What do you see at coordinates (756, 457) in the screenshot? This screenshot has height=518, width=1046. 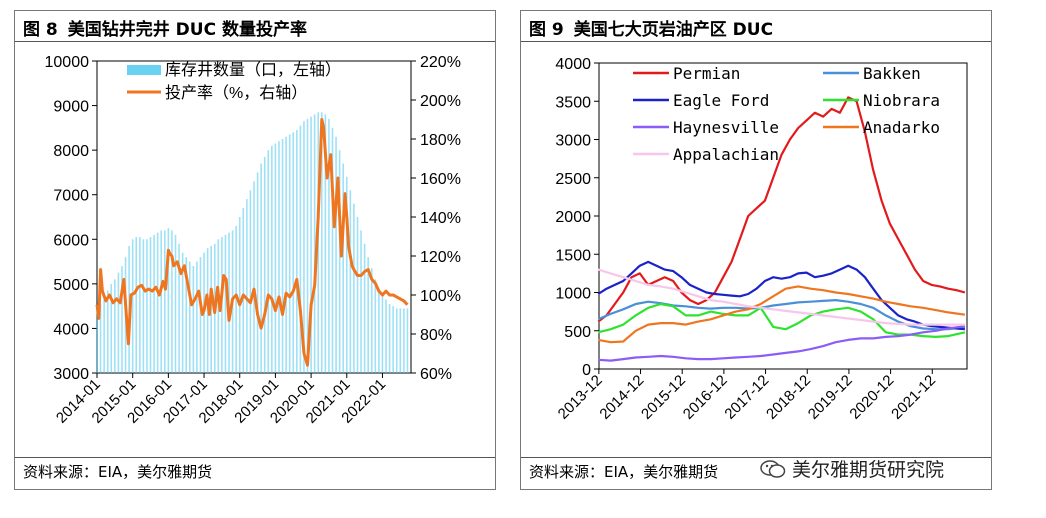 I see `right-bottom-rule` at bounding box center [756, 457].